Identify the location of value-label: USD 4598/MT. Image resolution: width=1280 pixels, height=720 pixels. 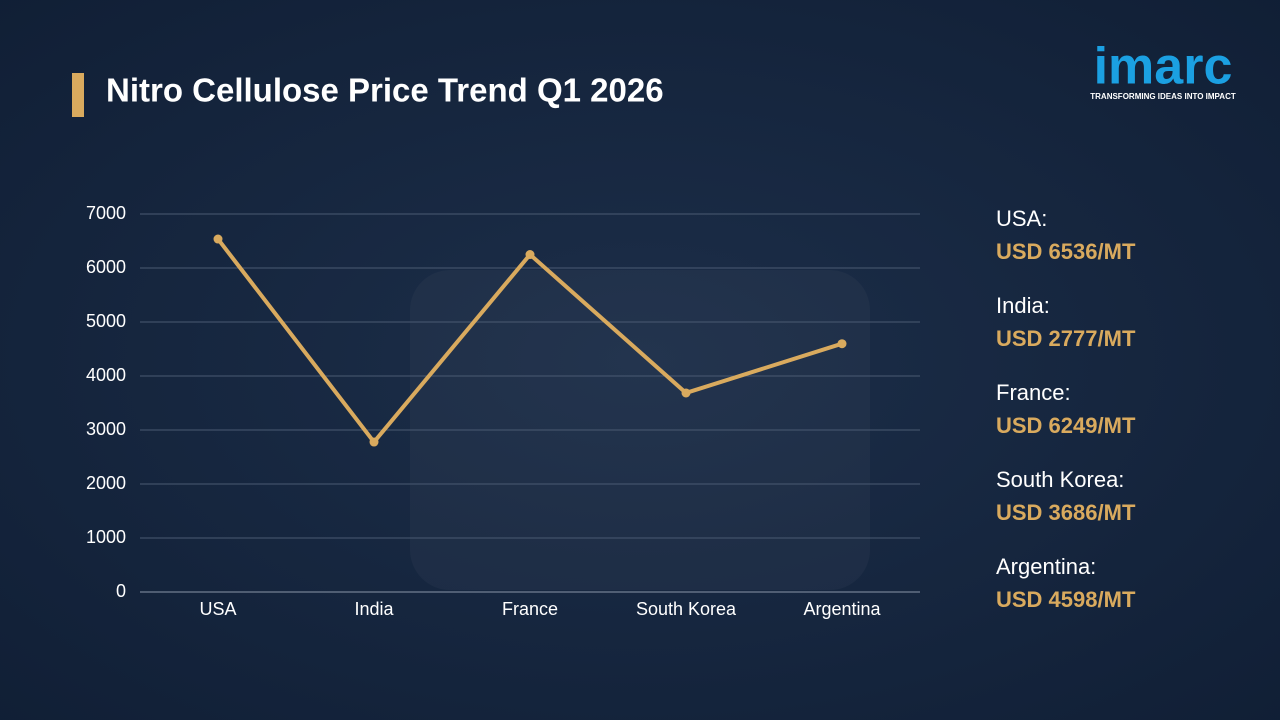
(1066, 599).